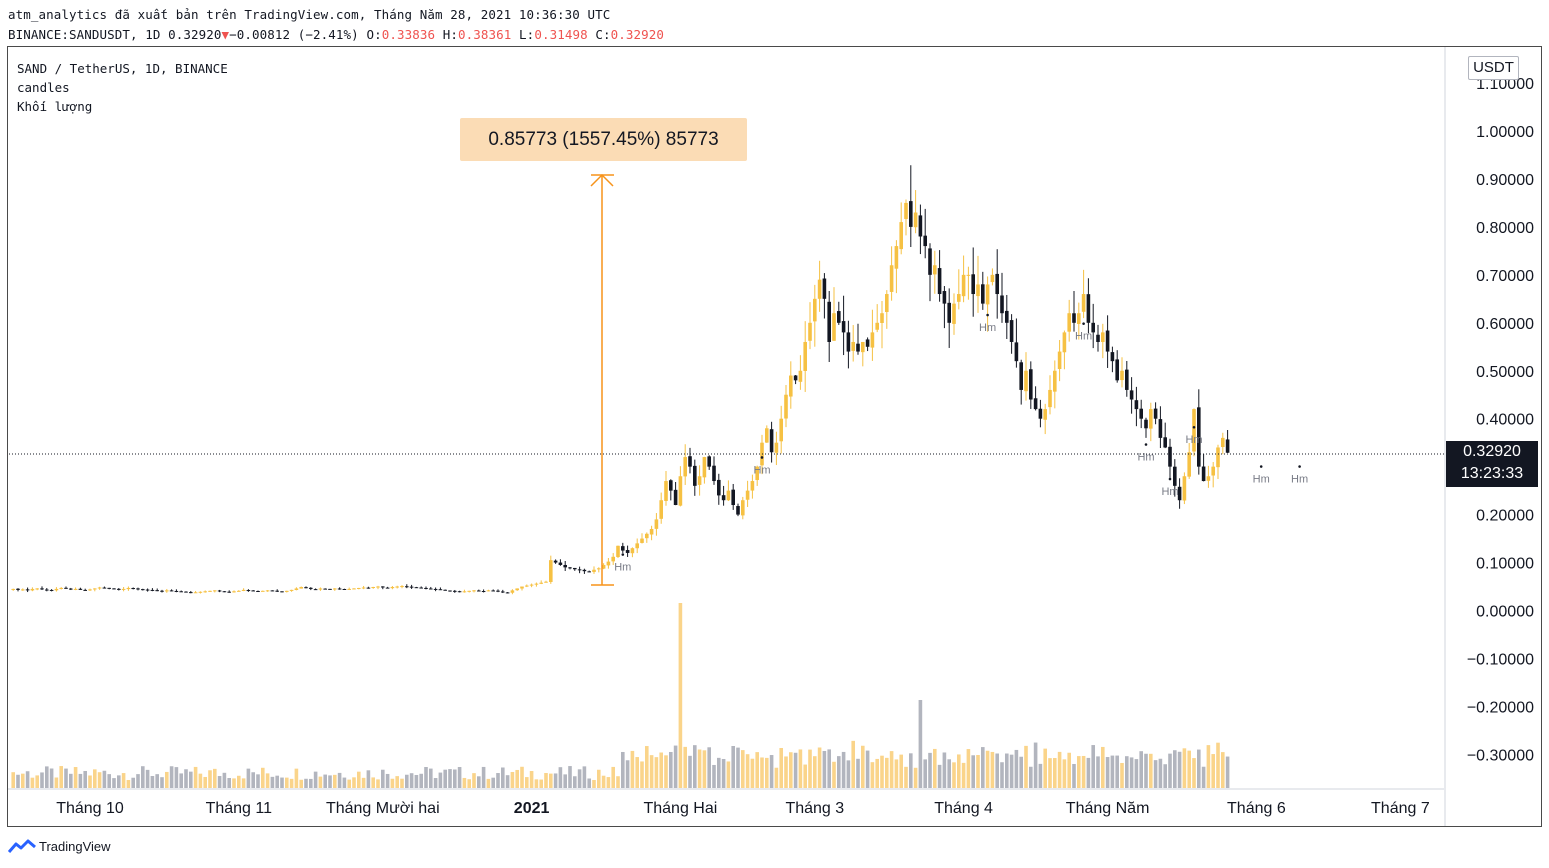 This screenshot has width=1549, height=868. I want to click on footer: TradingView, so click(59, 846).